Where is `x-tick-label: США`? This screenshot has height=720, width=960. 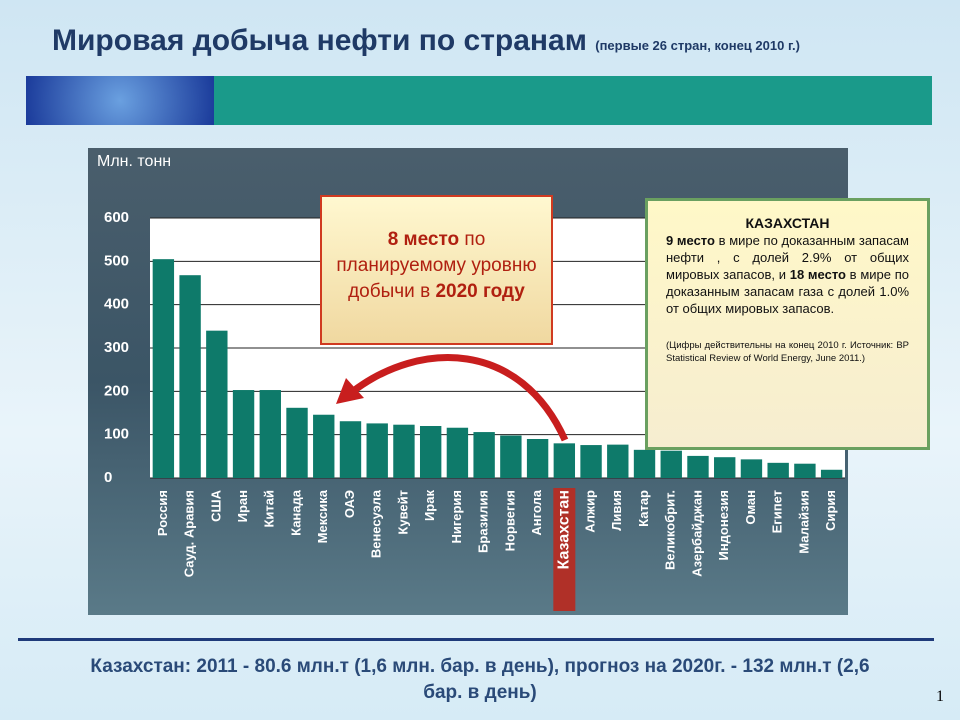
x-tick-label: США is located at coordinates (215, 505).